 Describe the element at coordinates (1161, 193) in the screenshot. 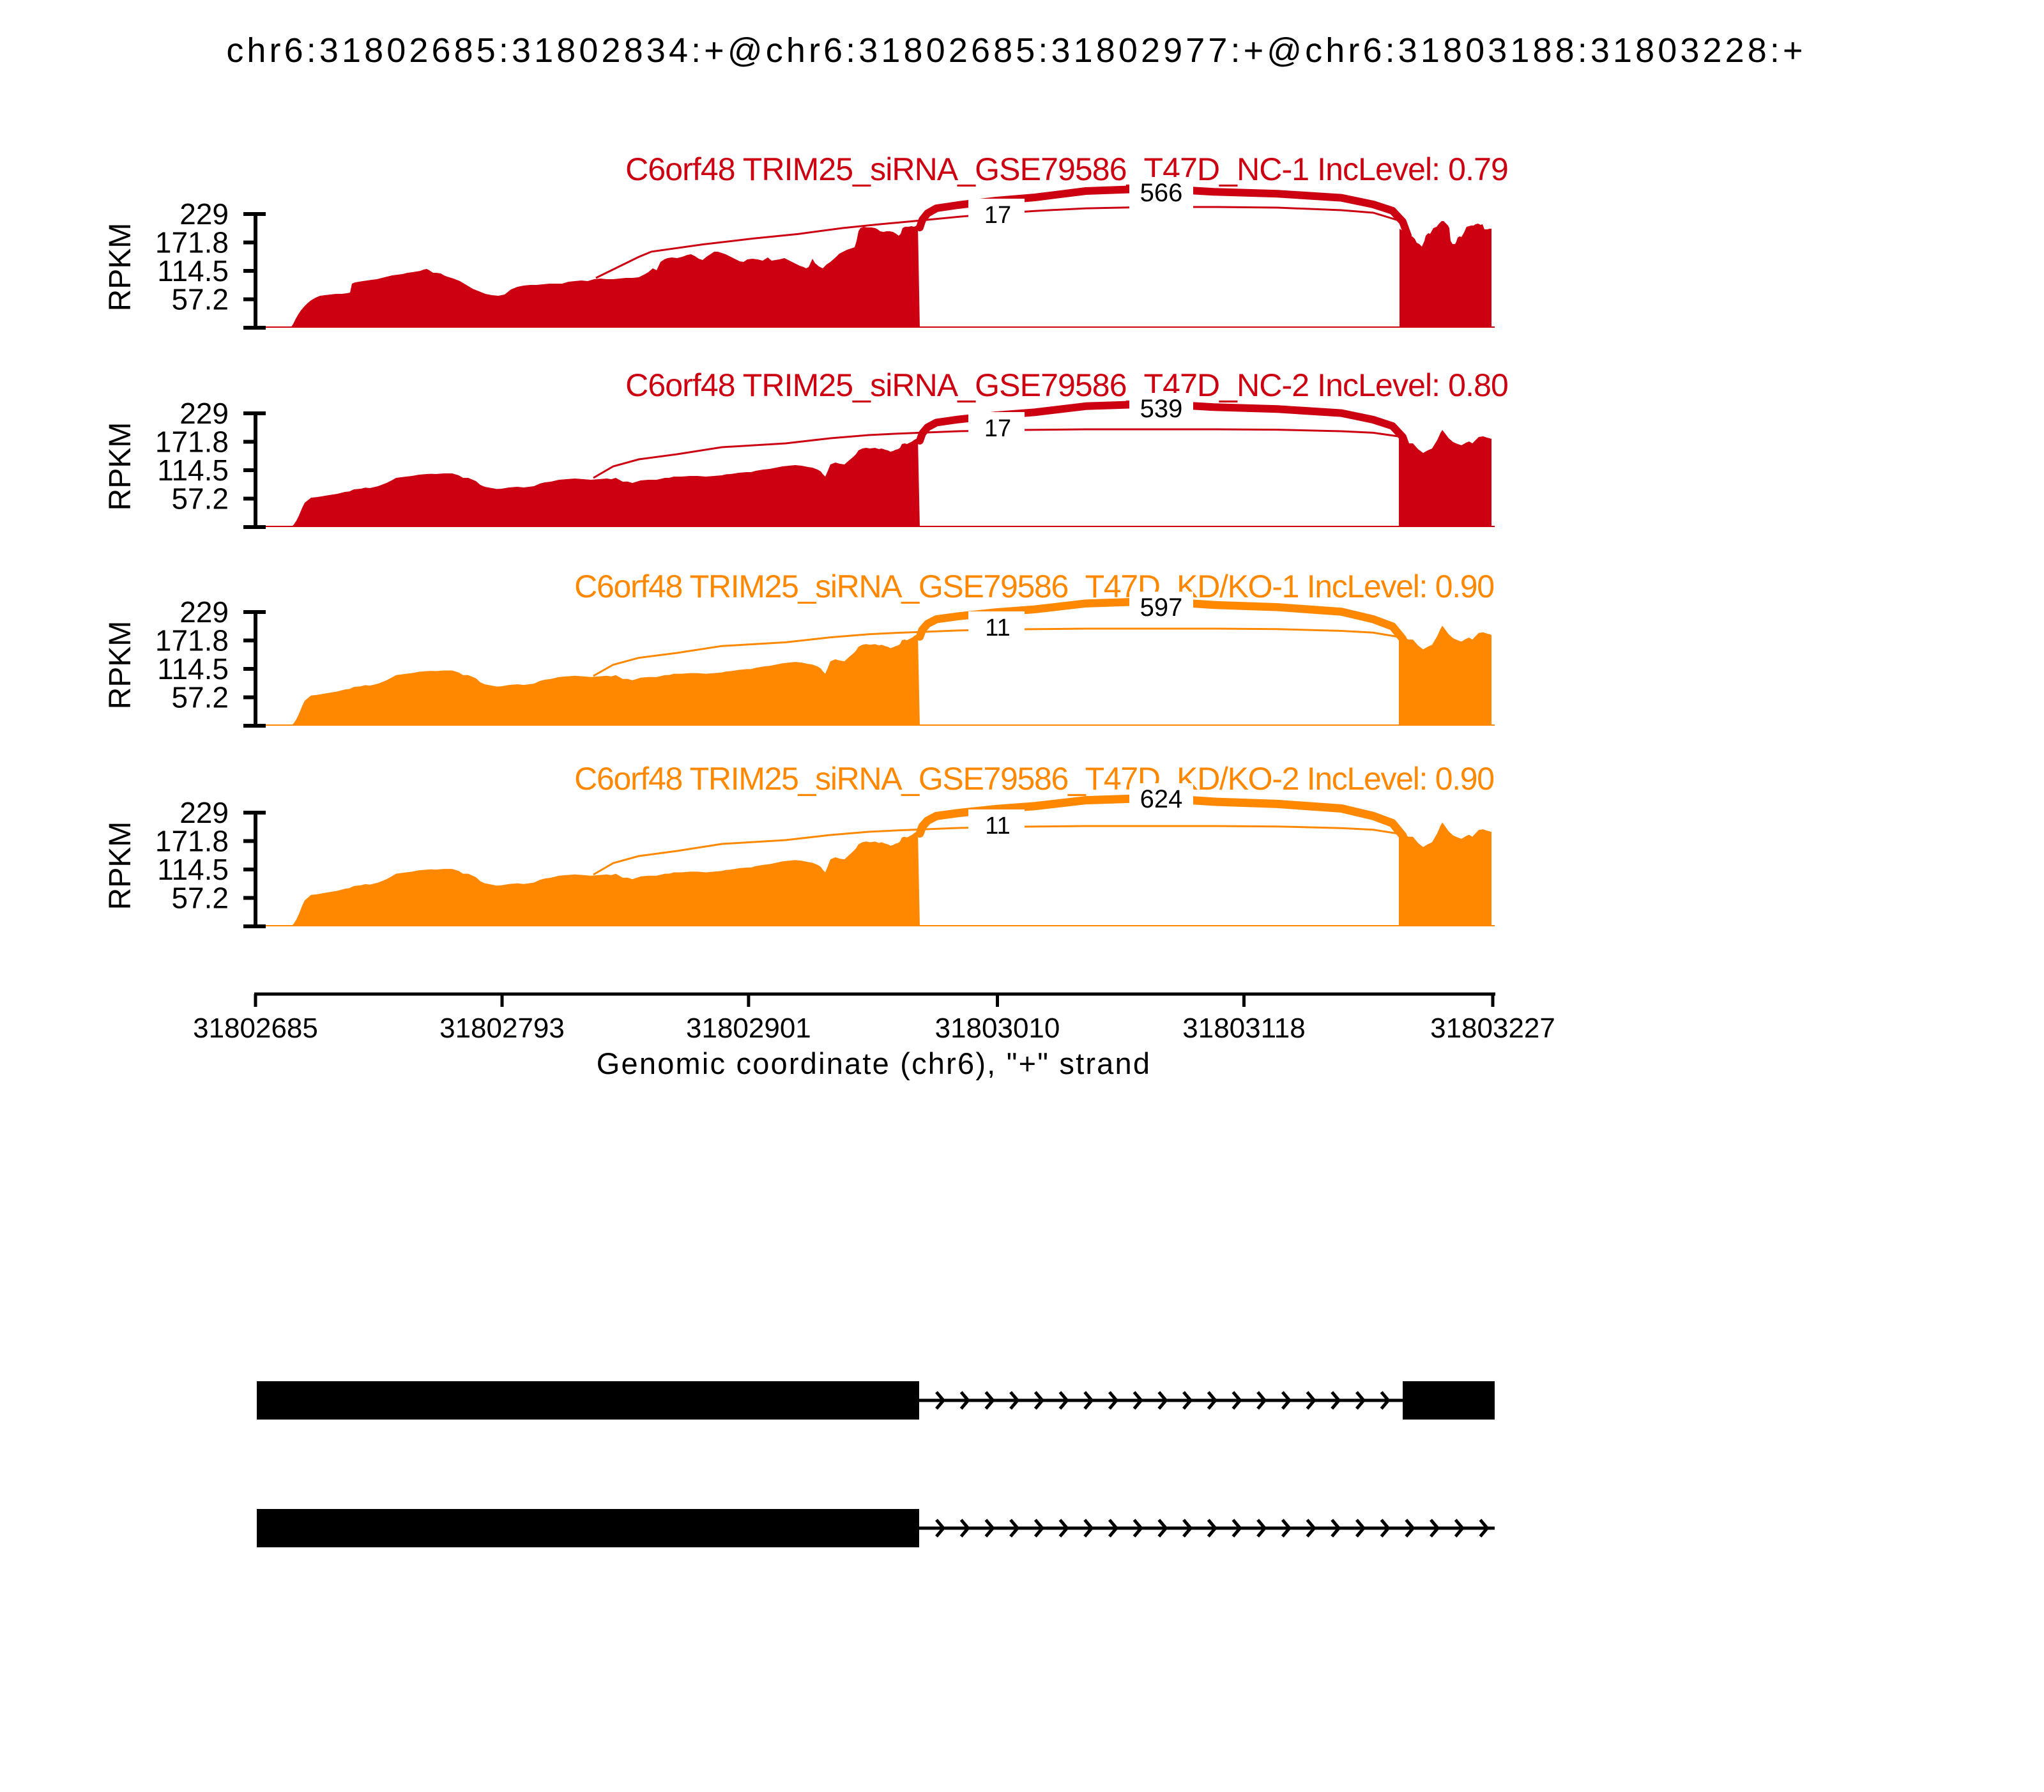

I see `svg-text: 566` at that location.